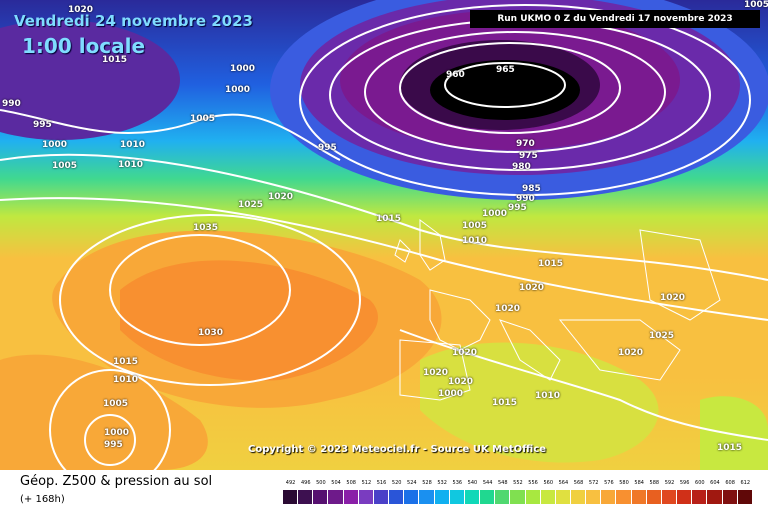  I want to click on scale-label: 588, so click(654, 483).